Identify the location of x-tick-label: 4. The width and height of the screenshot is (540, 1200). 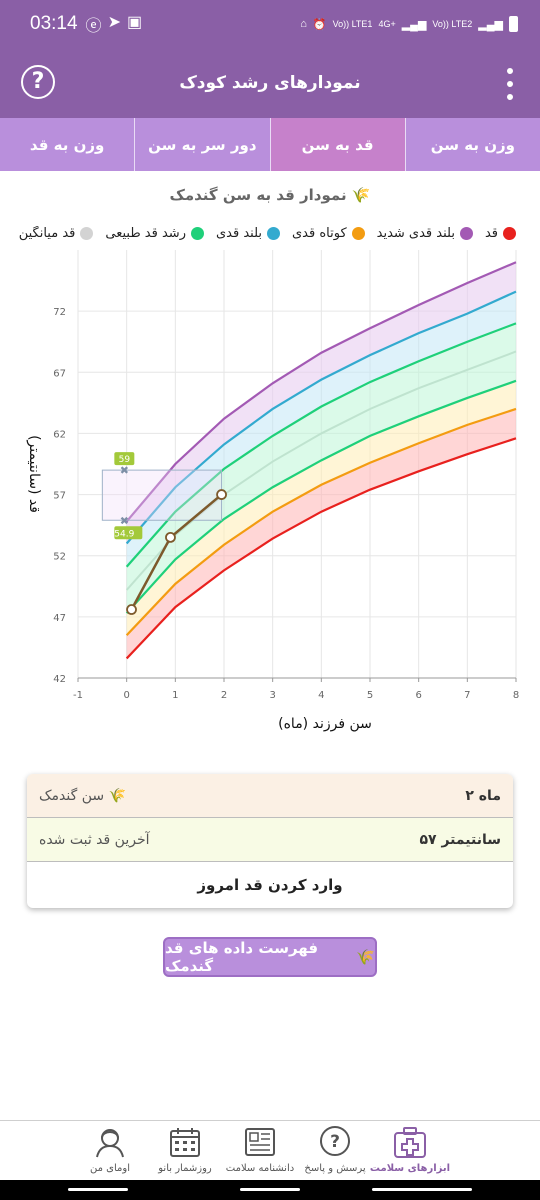
(321, 695).